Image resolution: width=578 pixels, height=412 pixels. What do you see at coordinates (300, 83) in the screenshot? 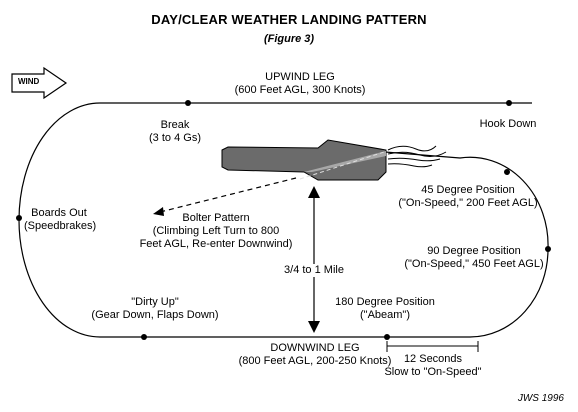
I see `upwind-leg-label: UPWIND LEG (600 Feet AGL, 300 Knots)` at bounding box center [300, 83].